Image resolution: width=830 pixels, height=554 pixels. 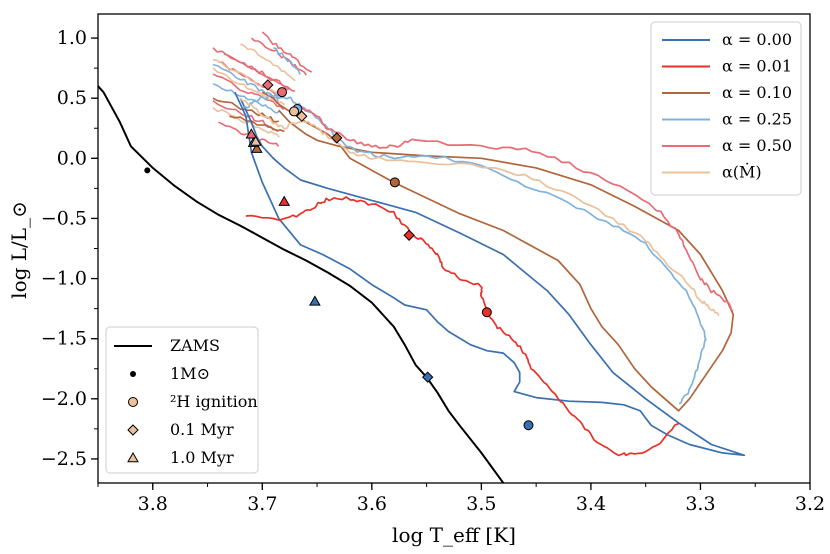 I want to click on marker-legend-label-4: 1.0 Myr, so click(x=202, y=457).